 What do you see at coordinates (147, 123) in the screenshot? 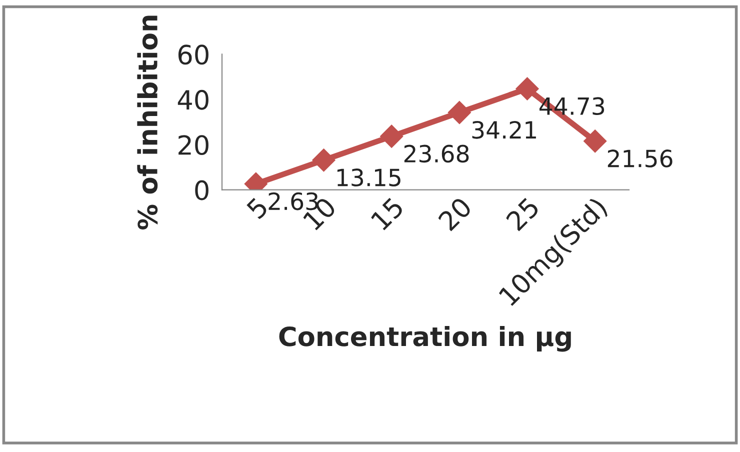
I see `y-axis-title: % of inhibition` at bounding box center [147, 123].